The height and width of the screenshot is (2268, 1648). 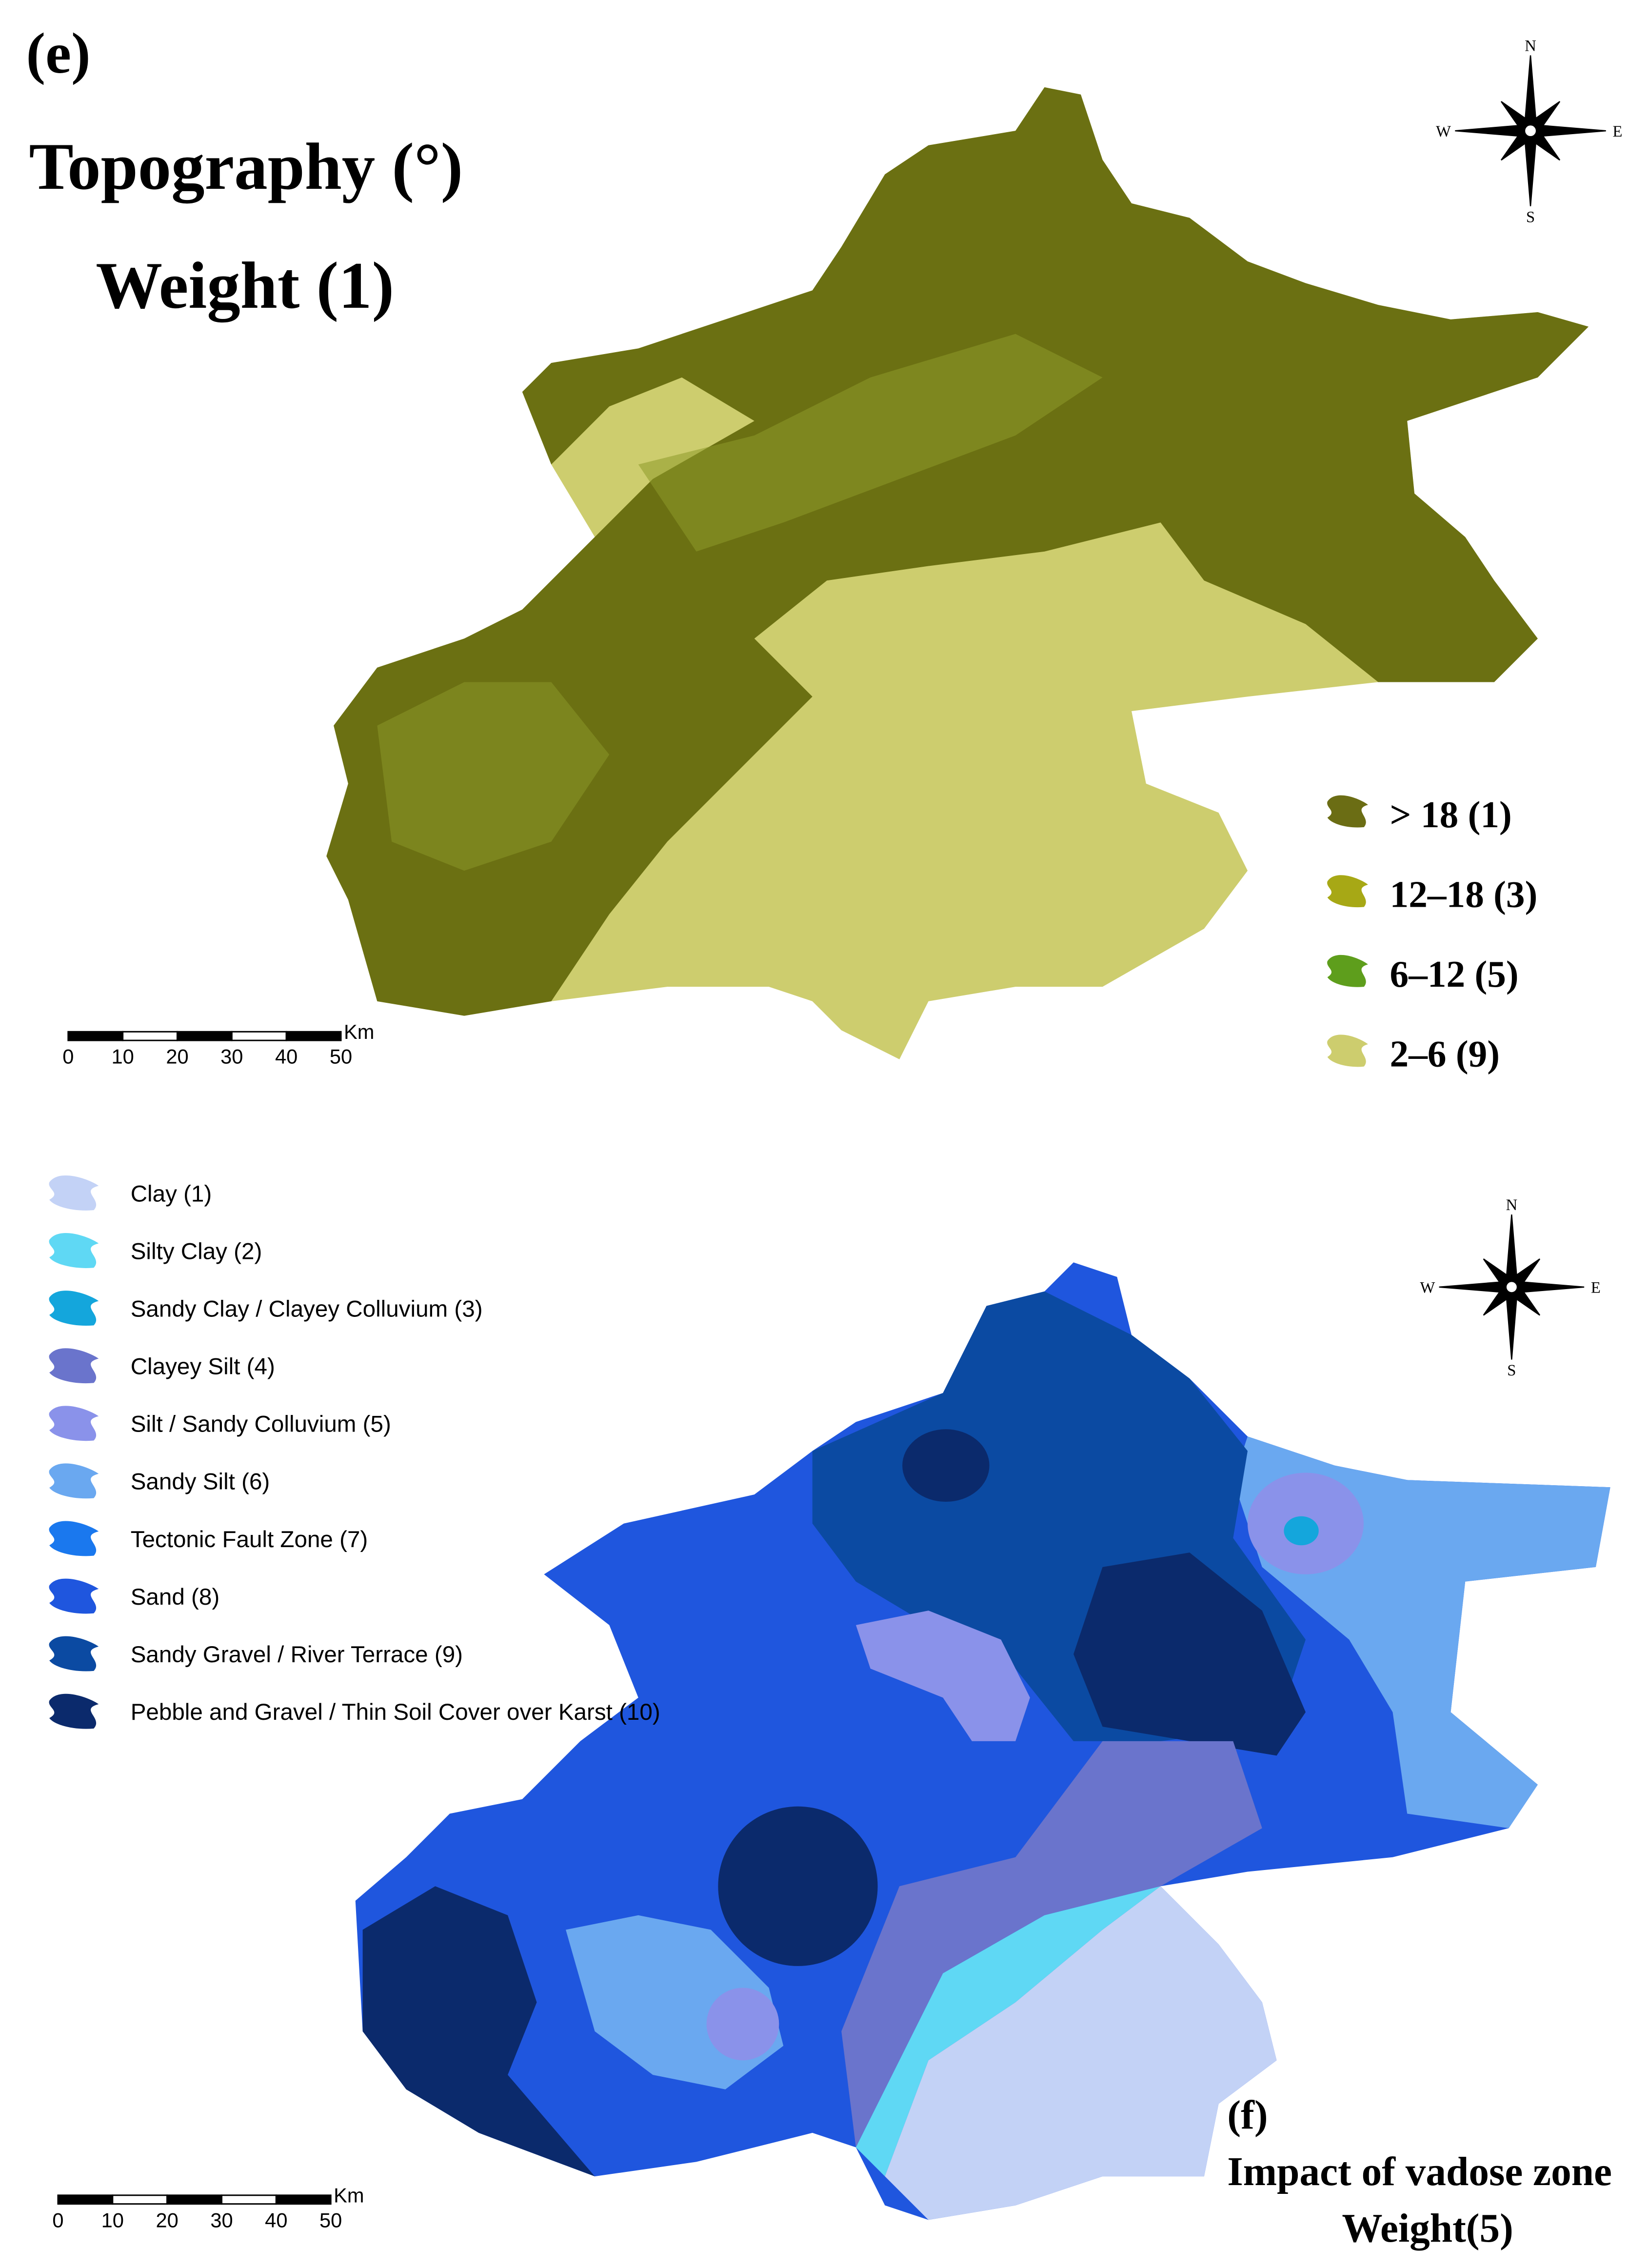 What do you see at coordinates (1427, 2228) in the screenshot?
I see `panel-weight: Weight(5)` at bounding box center [1427, 2228].